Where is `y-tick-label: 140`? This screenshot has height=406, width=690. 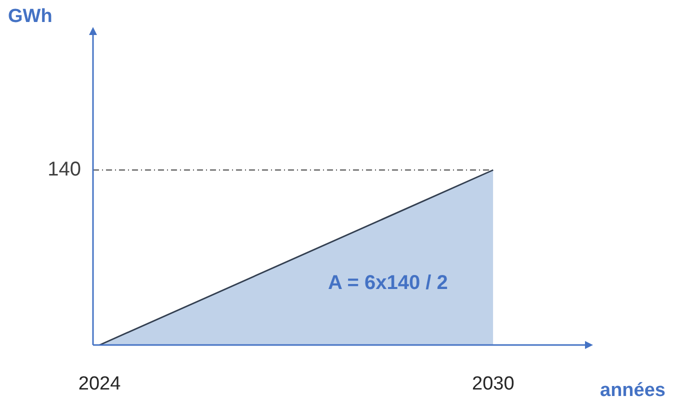 y-tick-label: 140 is located at coordinates (64, 169).